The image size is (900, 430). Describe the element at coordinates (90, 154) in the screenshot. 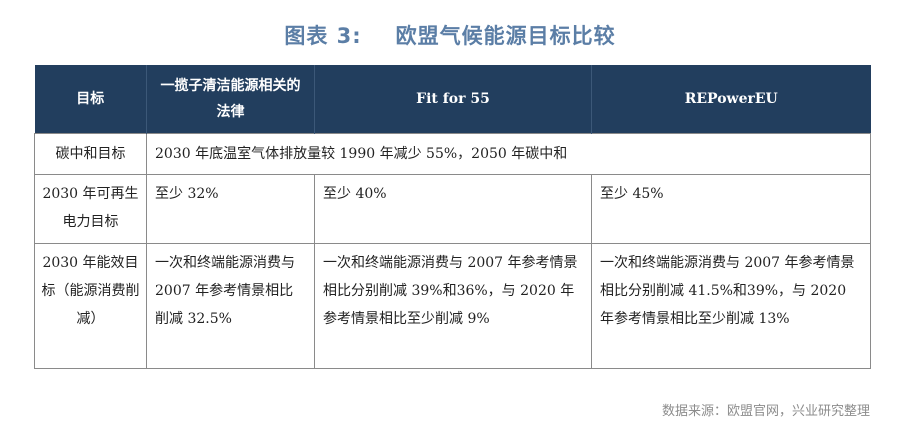

I see `row-label: 碳中和目标` at that location.